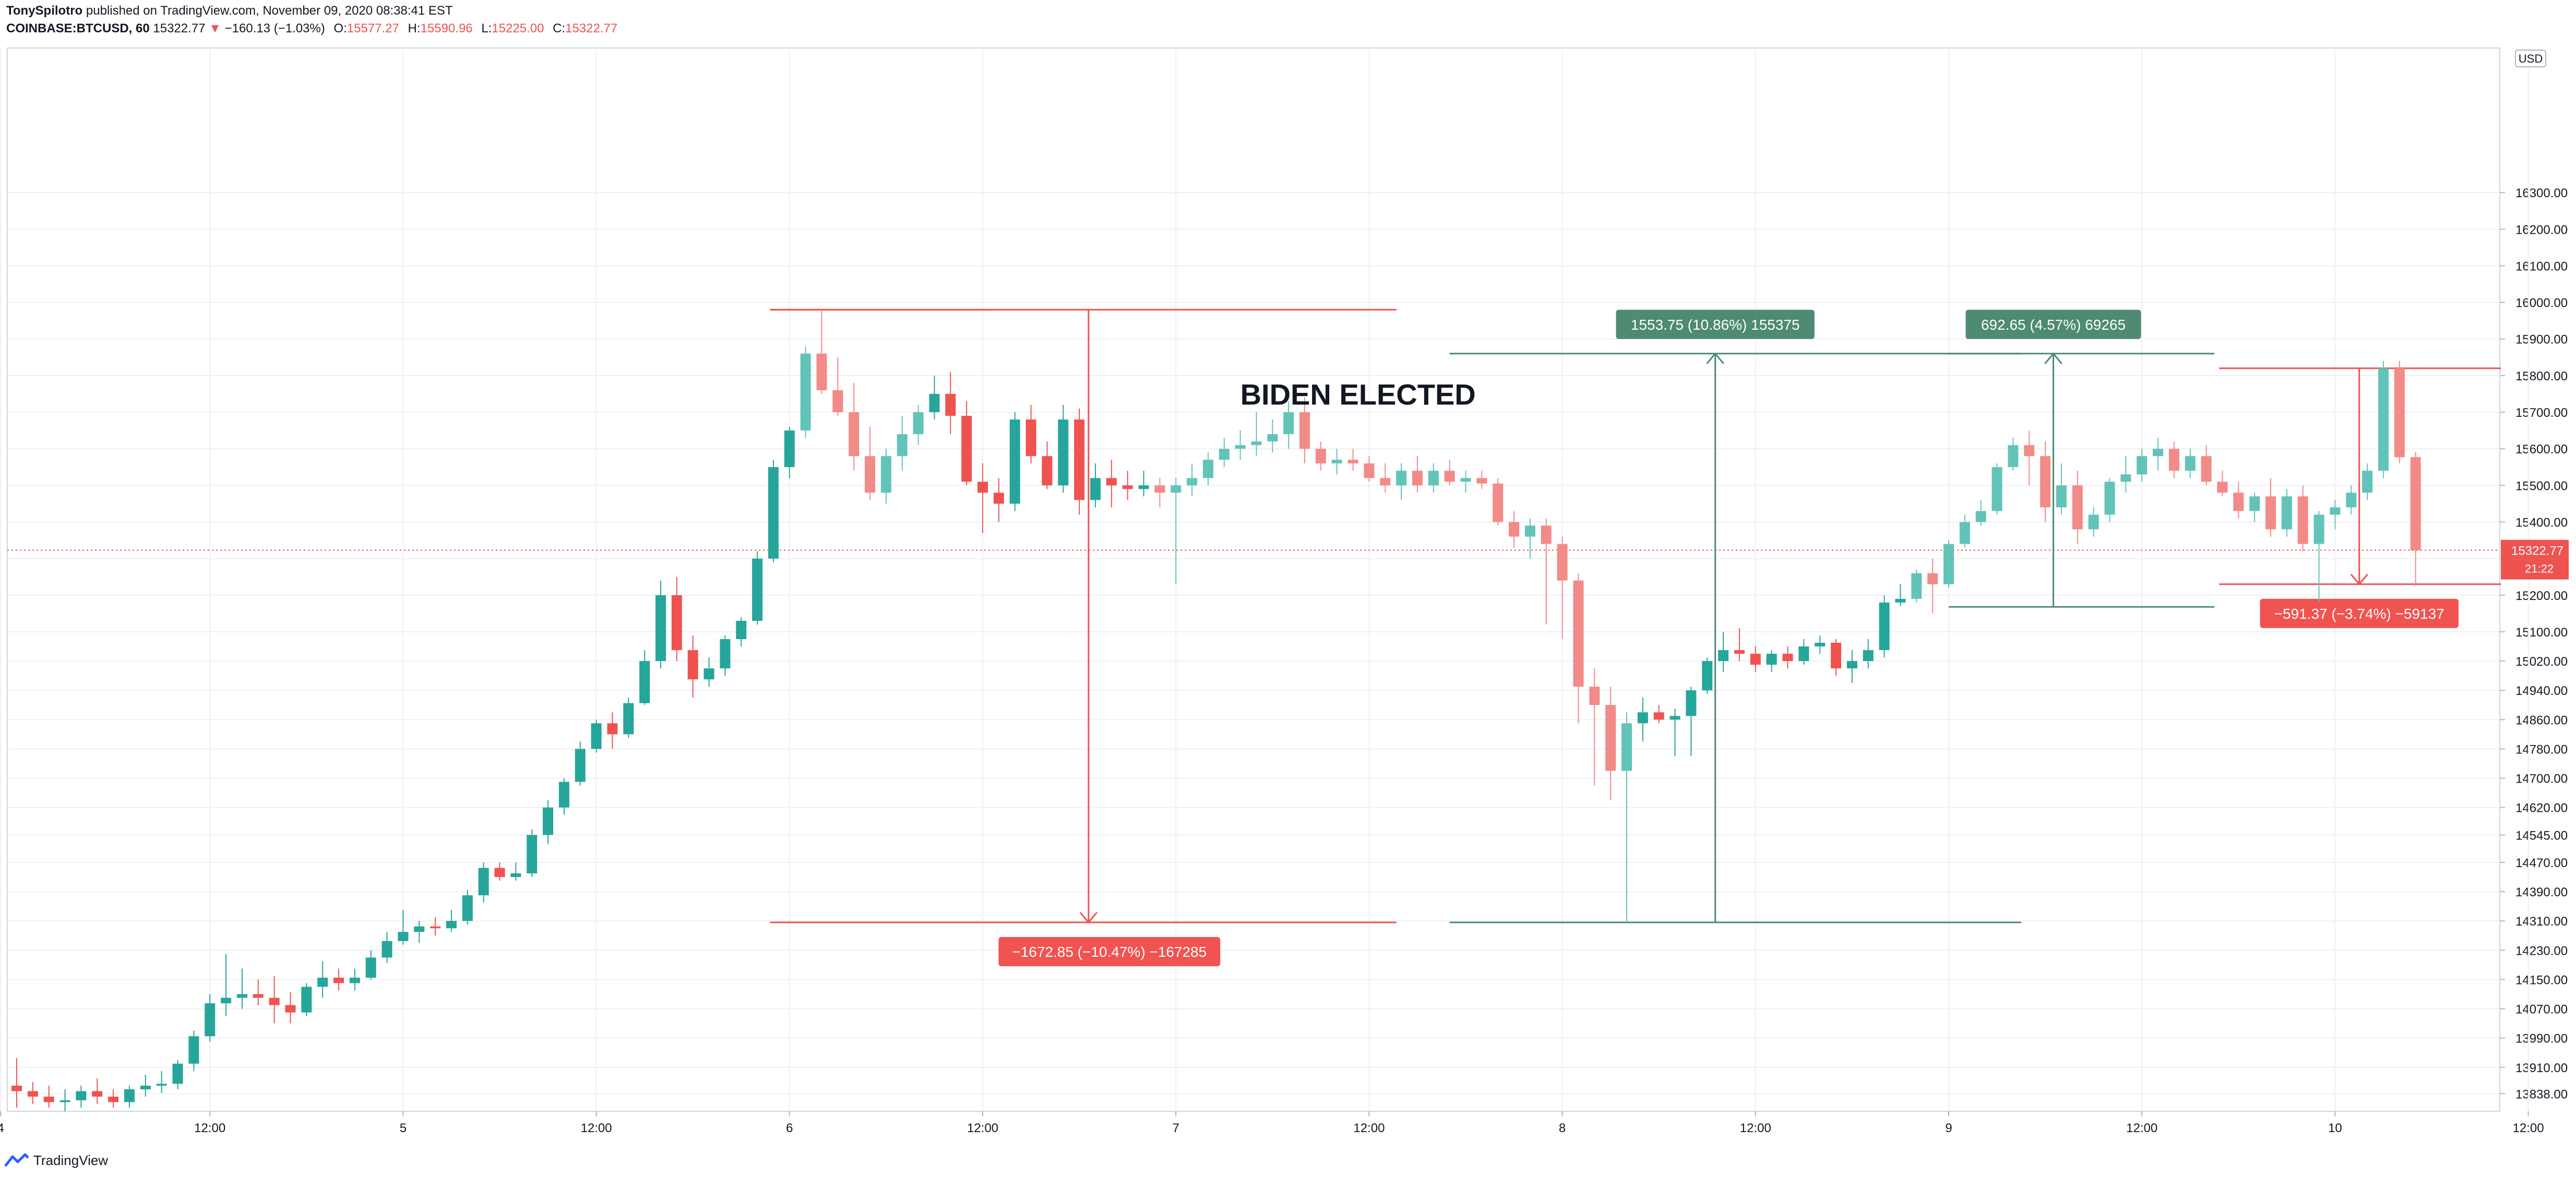  Describe the element at coordinates (215, 28) in the screenshot. I see `down-arrow-icon: ▼` at that location.